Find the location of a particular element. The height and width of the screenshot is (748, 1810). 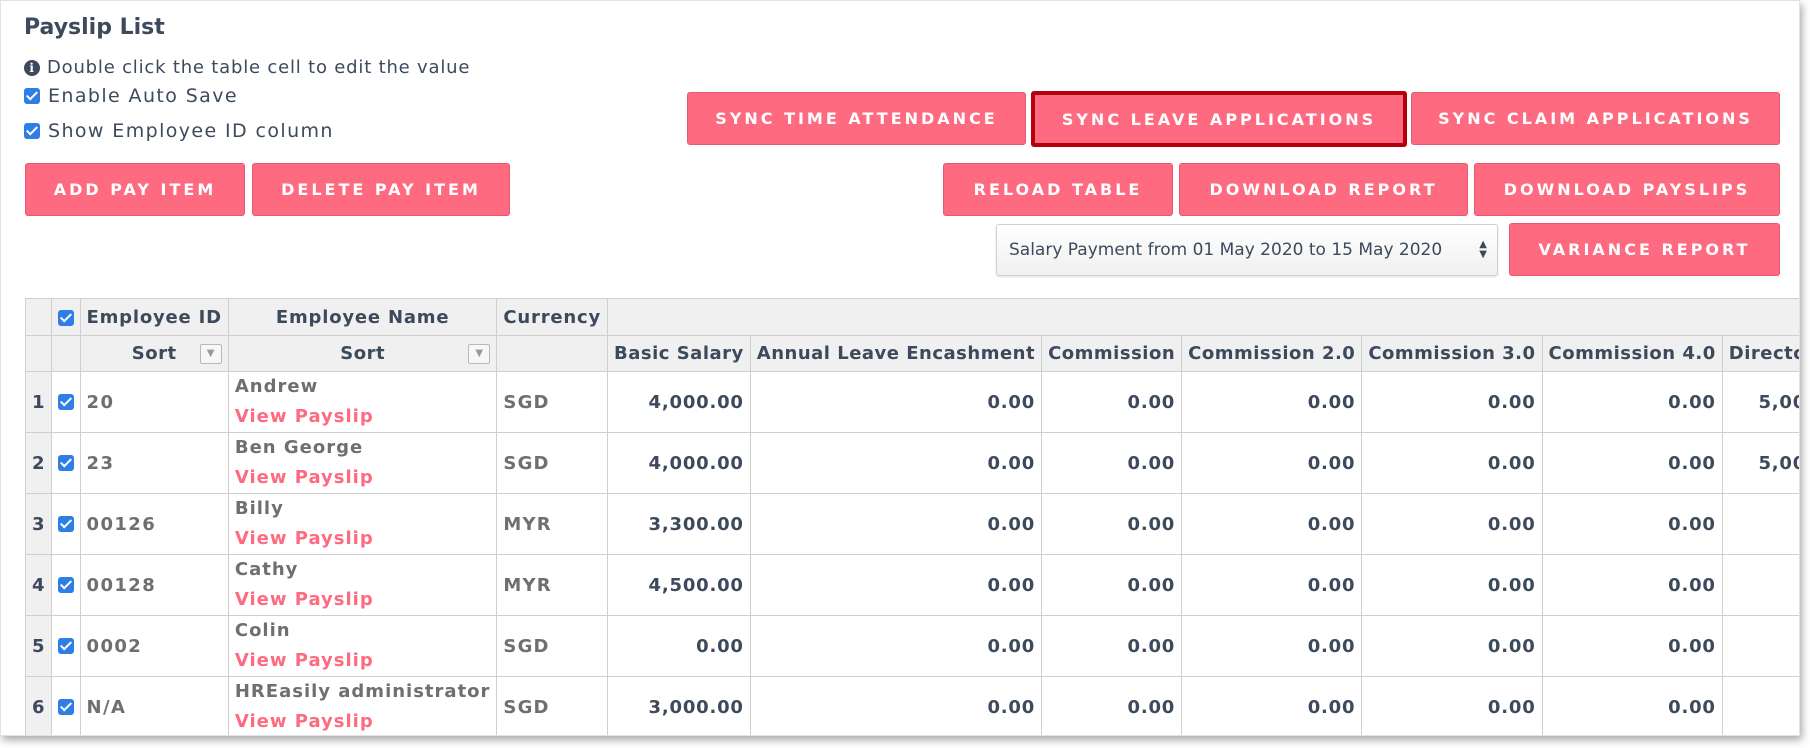

employee-id-cell: 0002 is located at coordinates (154, 646).